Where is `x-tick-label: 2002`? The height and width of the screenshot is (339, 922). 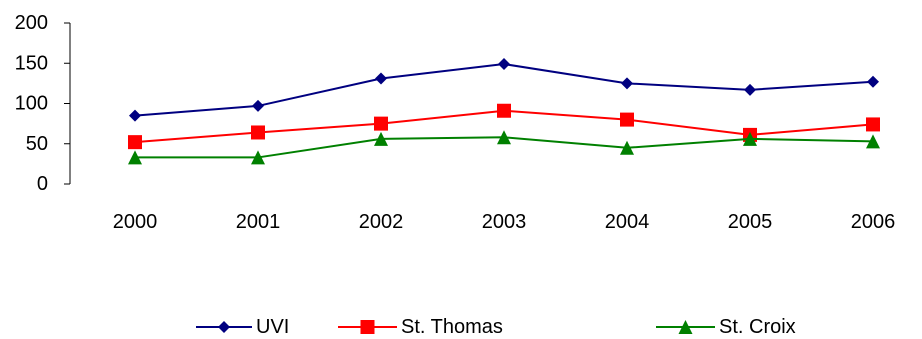
x-tick-label: 2002 is located at coordinates (381, 222).